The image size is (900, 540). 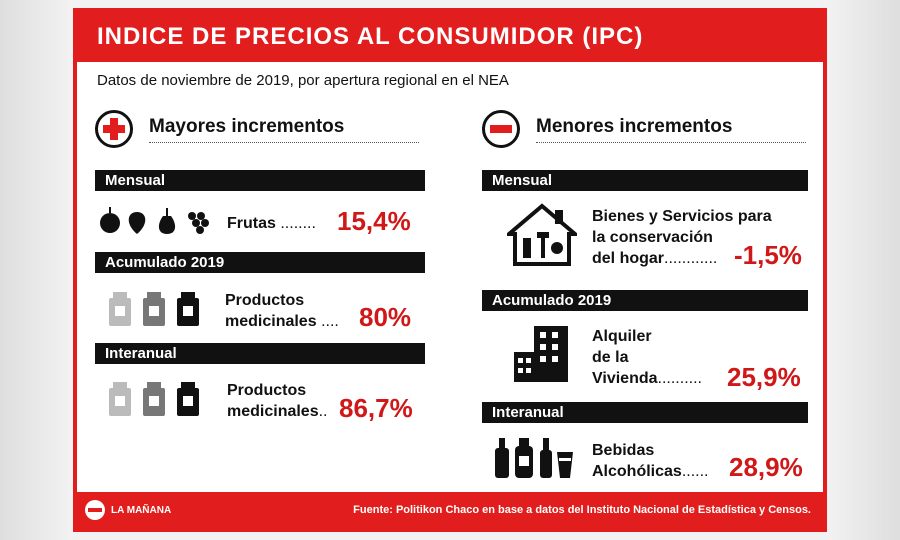 I want to click on right-value-2: 28,9%, so click(x=766, y=467).